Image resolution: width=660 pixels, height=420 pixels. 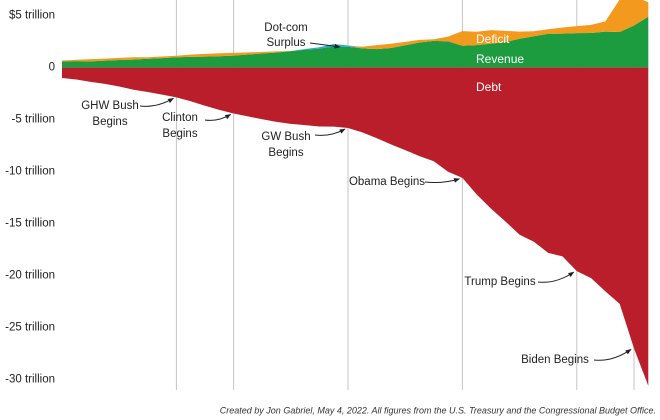 I want to click on y-tick-label: -10 trillion, so click(x=30, y=172).